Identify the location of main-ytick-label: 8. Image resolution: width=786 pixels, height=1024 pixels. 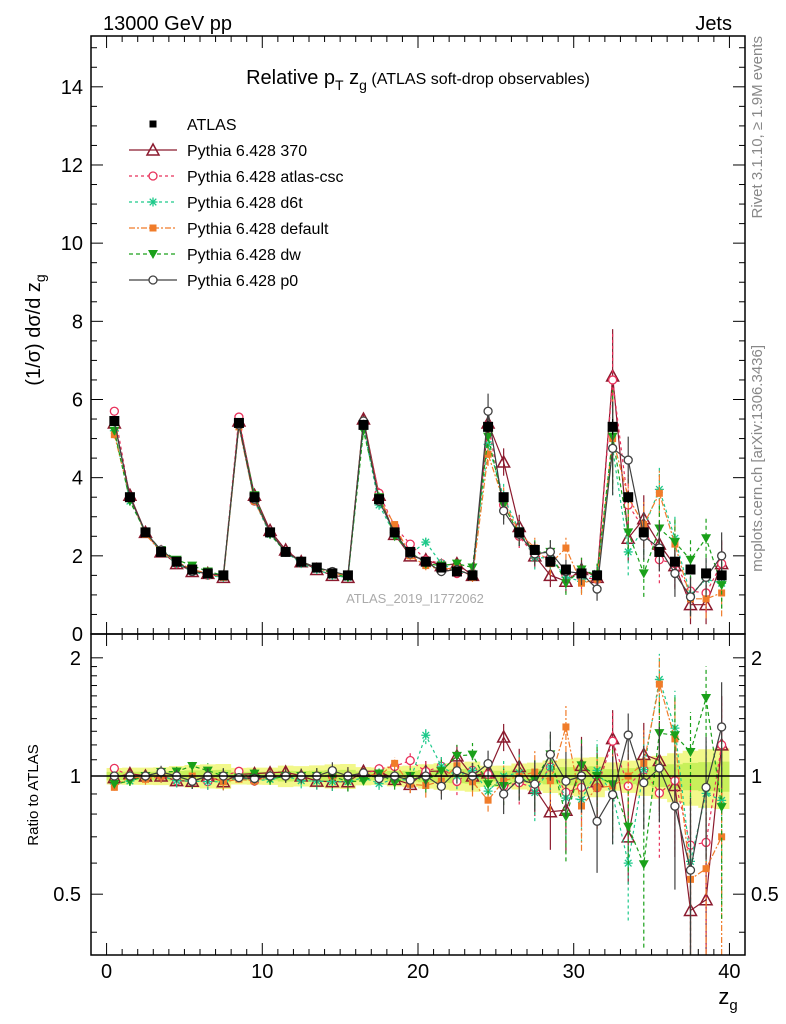
(77, 322).